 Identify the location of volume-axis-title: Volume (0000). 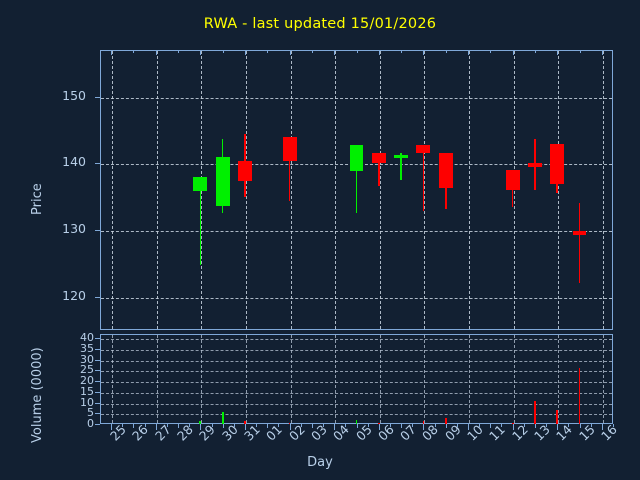
(37, 395).